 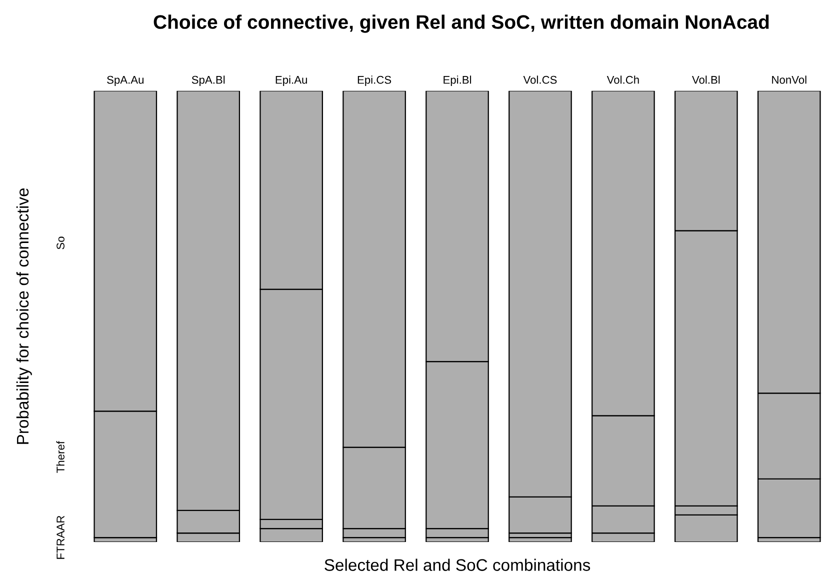 What do you see at coordinates (458, 81) in the screenshot?
I see `x-tick-label: Epi.Bl` at bounding box center [458, 81].